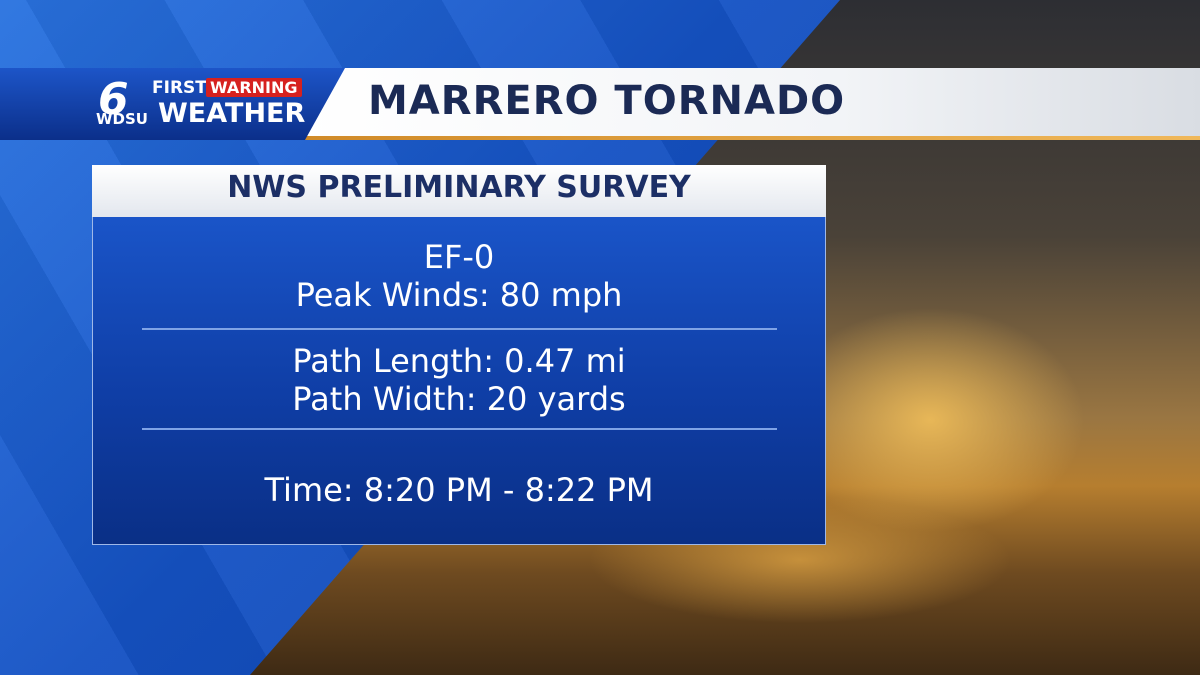 Image resolution: width=1200 pixels, height=675 pixels. I want to click on panel-header, so click(459, 191).